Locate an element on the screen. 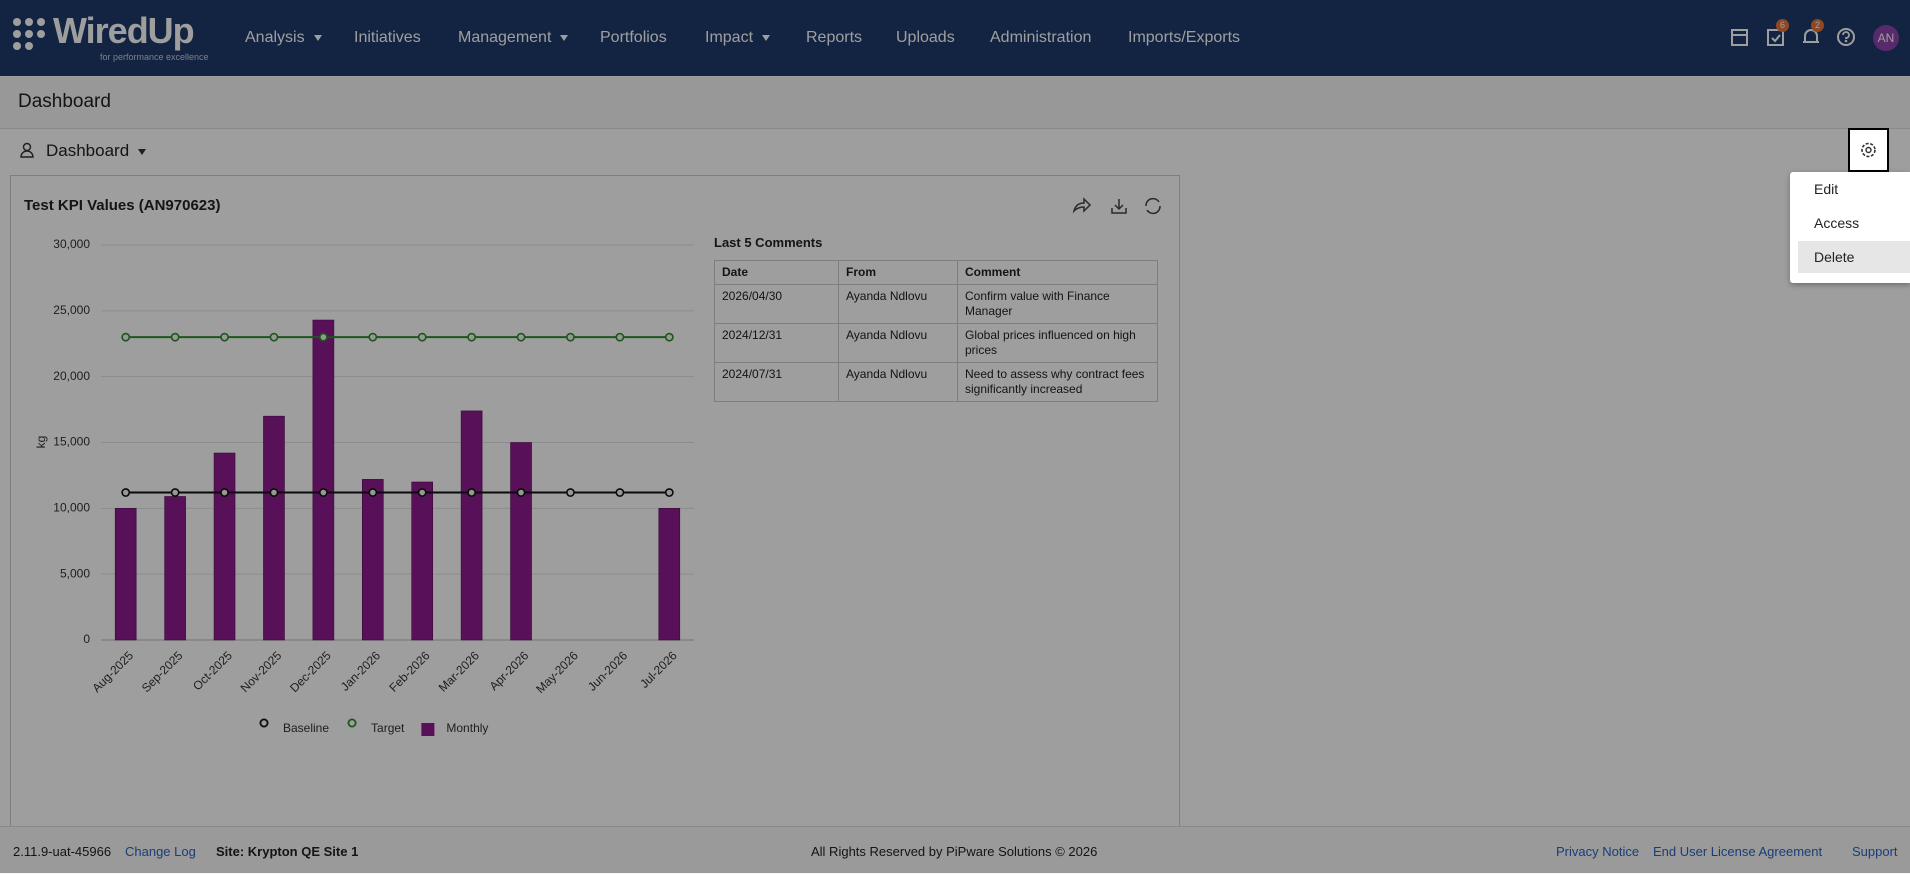 The width and height of the screenshot is (1910, 874). user-icon is located at coordinates (27, 150).